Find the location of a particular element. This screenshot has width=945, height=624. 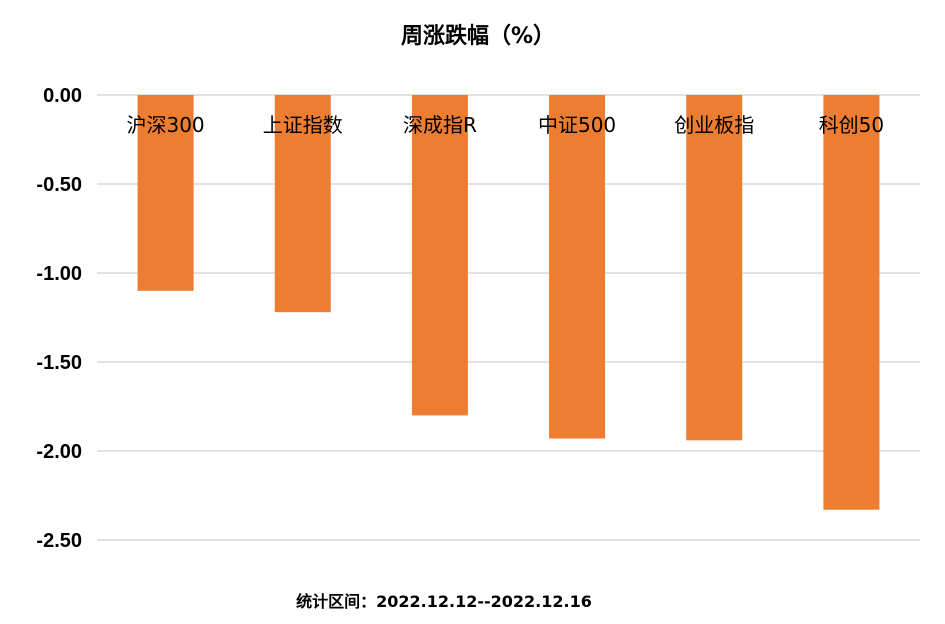

category-label: 沪深300 is located at coordinates (165, 125).